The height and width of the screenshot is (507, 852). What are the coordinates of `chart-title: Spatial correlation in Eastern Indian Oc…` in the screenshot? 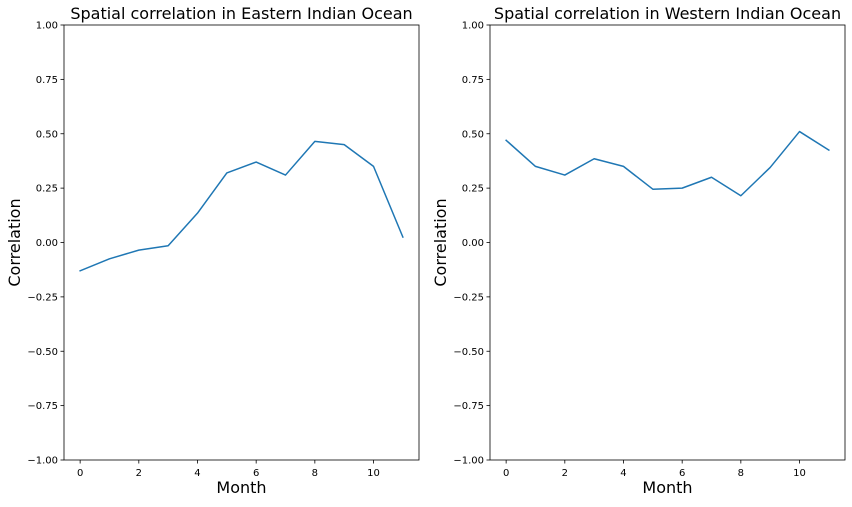 It's located at (241, 13).